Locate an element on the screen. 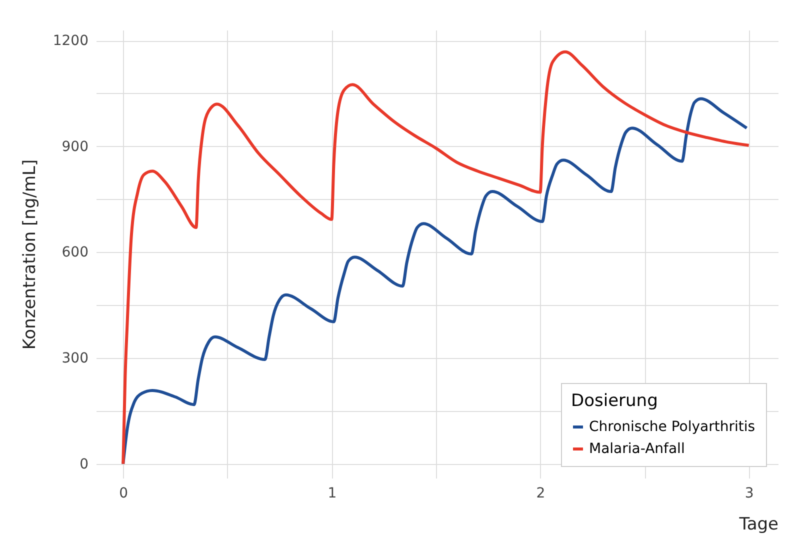 The image size is (803, 547). legend-label: Malaria-Anfall is located at coordinates (637, 449).